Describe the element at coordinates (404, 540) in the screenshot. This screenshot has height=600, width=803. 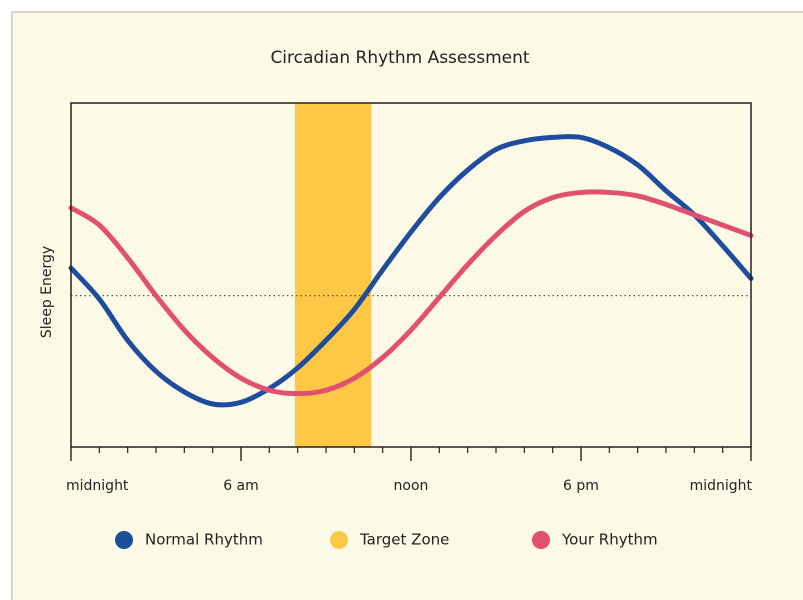
I see `legend-label: Target Zone` at that location.